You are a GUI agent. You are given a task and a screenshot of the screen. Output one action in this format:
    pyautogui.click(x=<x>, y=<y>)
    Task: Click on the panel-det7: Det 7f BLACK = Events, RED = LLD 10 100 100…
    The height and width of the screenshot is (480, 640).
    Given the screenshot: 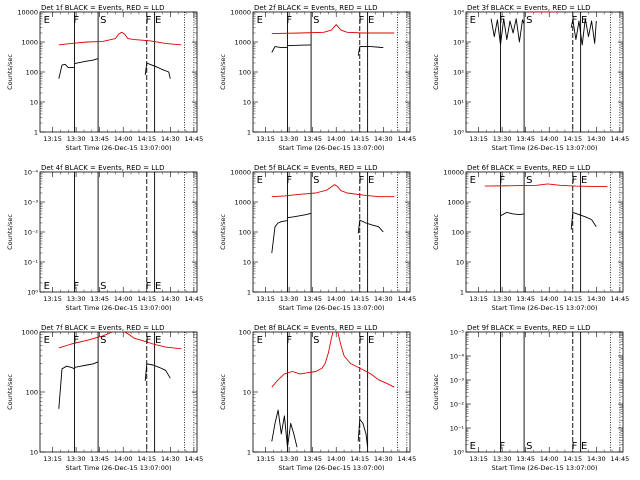 What is the action you would take?
    pyautogui.click(x=104, y=398)
    